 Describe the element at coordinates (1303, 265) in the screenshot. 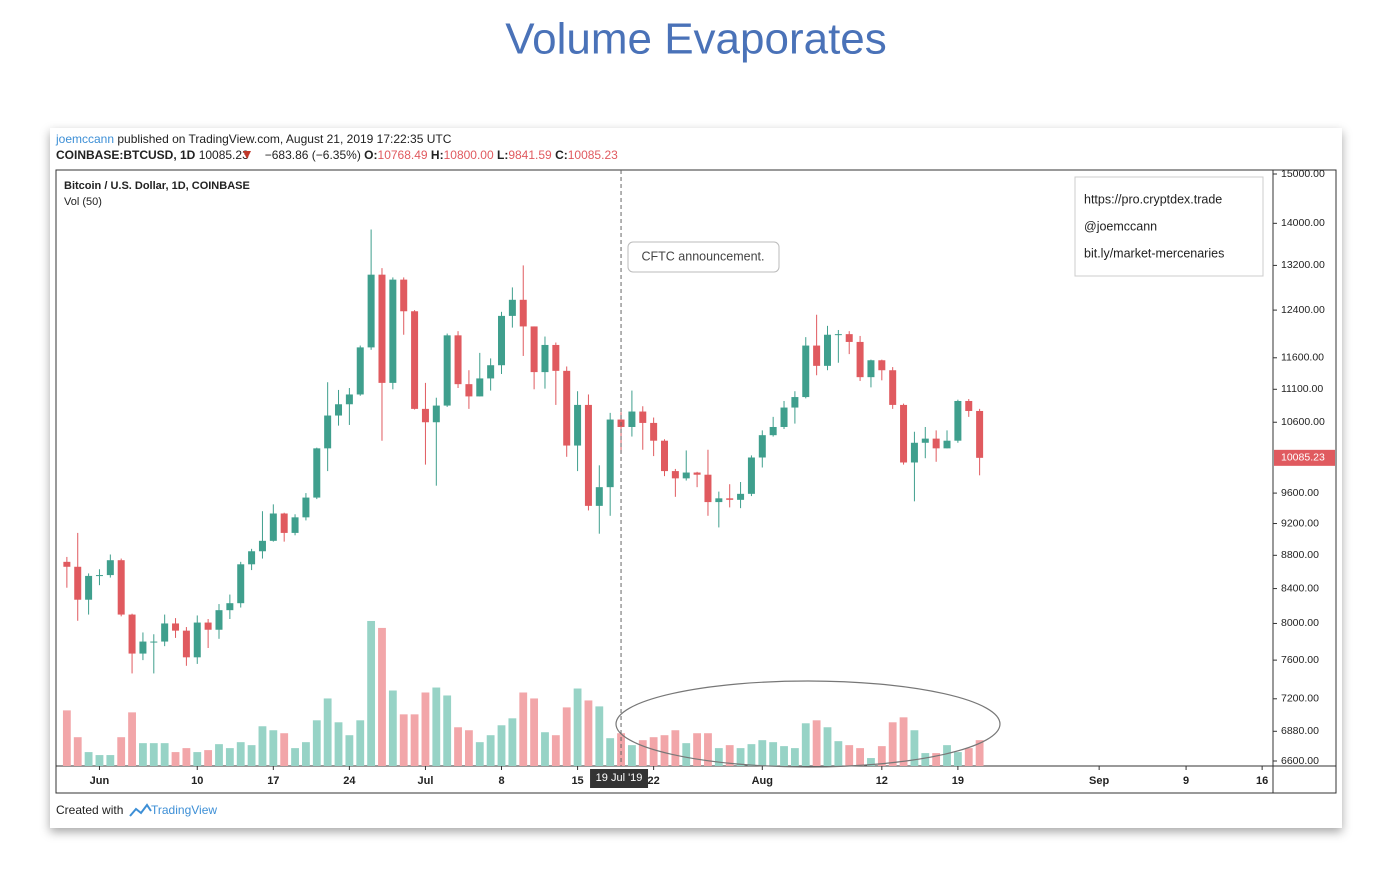

I see `y-tick-label: 13200.00` at that location.